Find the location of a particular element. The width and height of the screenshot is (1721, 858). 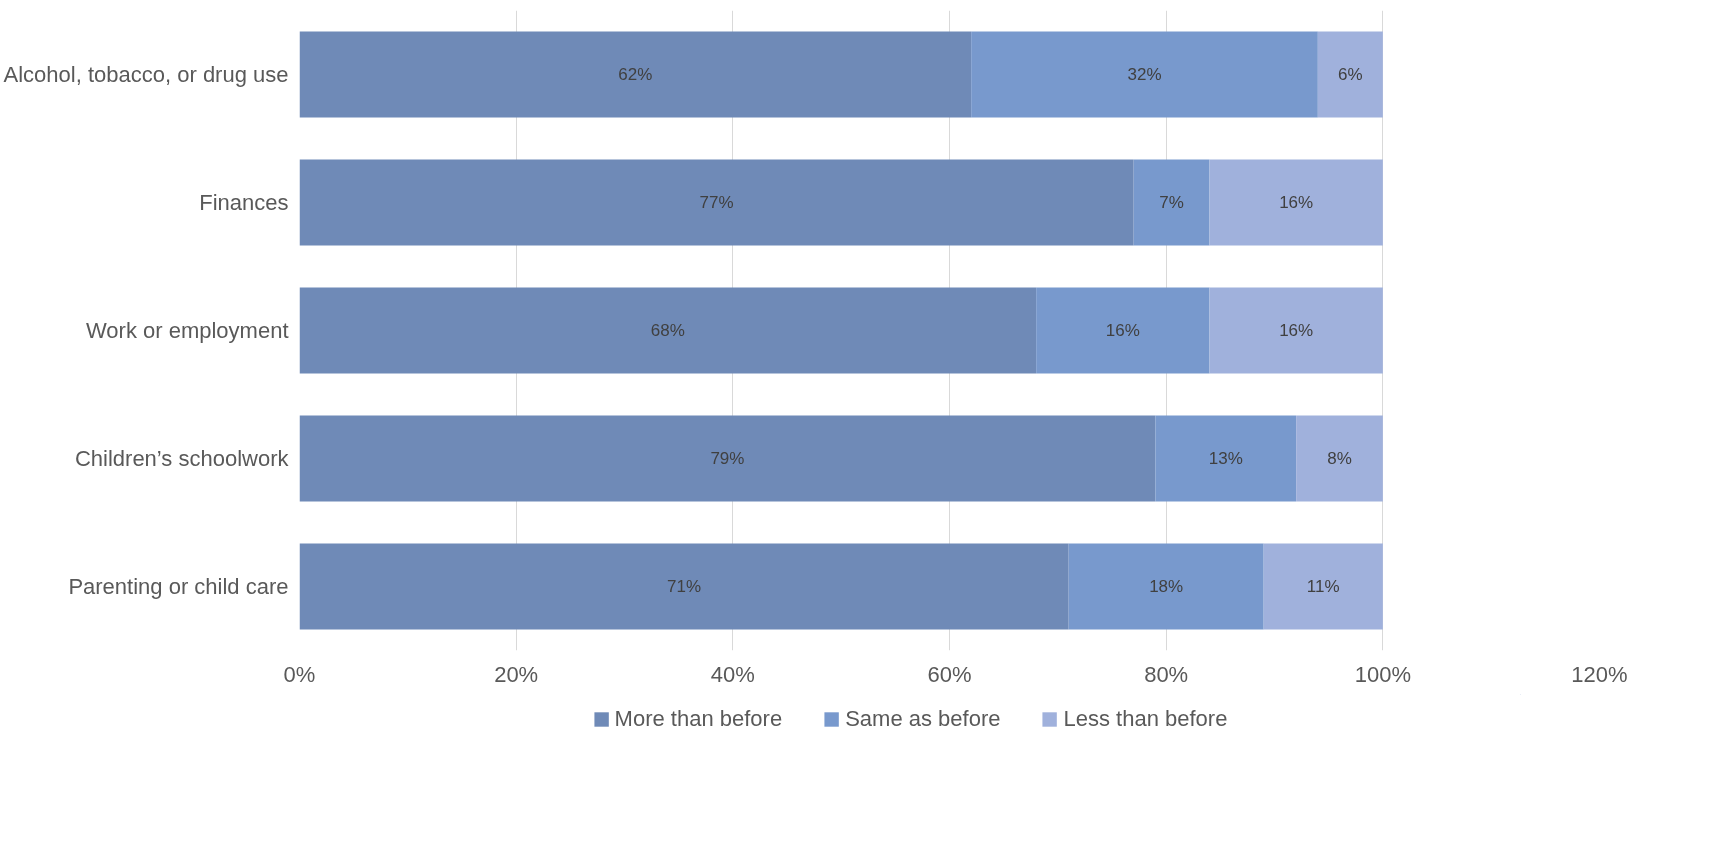

x-tick-label: 80% is located at coordinates (1166, 674).